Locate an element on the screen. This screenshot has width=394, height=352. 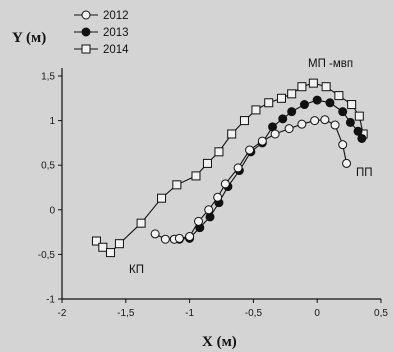
y-axis-title: Y (м) is located at coordinates (29, 38).